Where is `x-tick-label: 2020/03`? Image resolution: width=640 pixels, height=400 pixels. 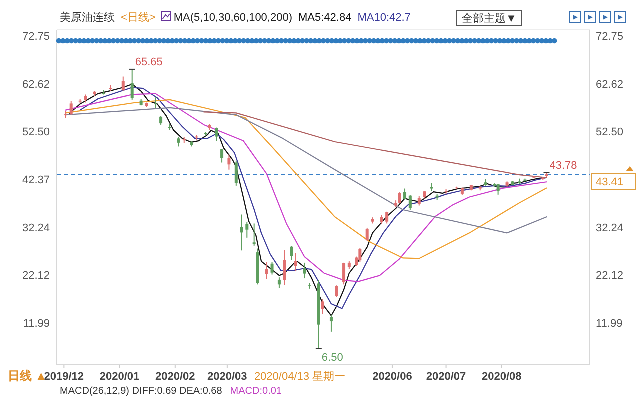 x-tick-label: 2020/03 is located at coordinates (228, 377).